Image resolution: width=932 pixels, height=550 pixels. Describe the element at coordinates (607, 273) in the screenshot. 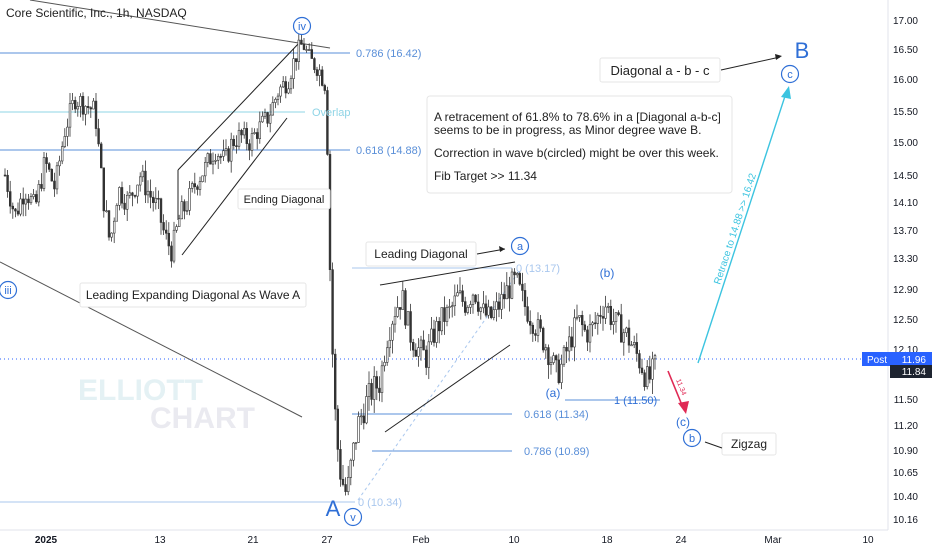

I see `wave-paren-b: (b)` at that location.